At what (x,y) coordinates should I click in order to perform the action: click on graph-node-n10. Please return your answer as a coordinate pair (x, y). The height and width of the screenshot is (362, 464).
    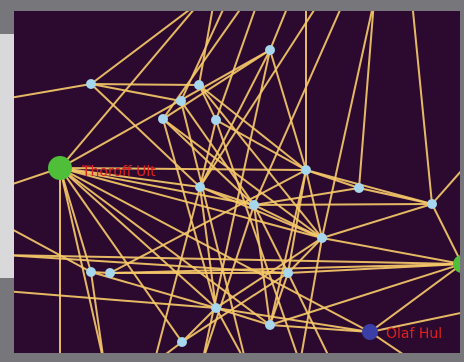
    Looking at the image, I should click on (359, 188).